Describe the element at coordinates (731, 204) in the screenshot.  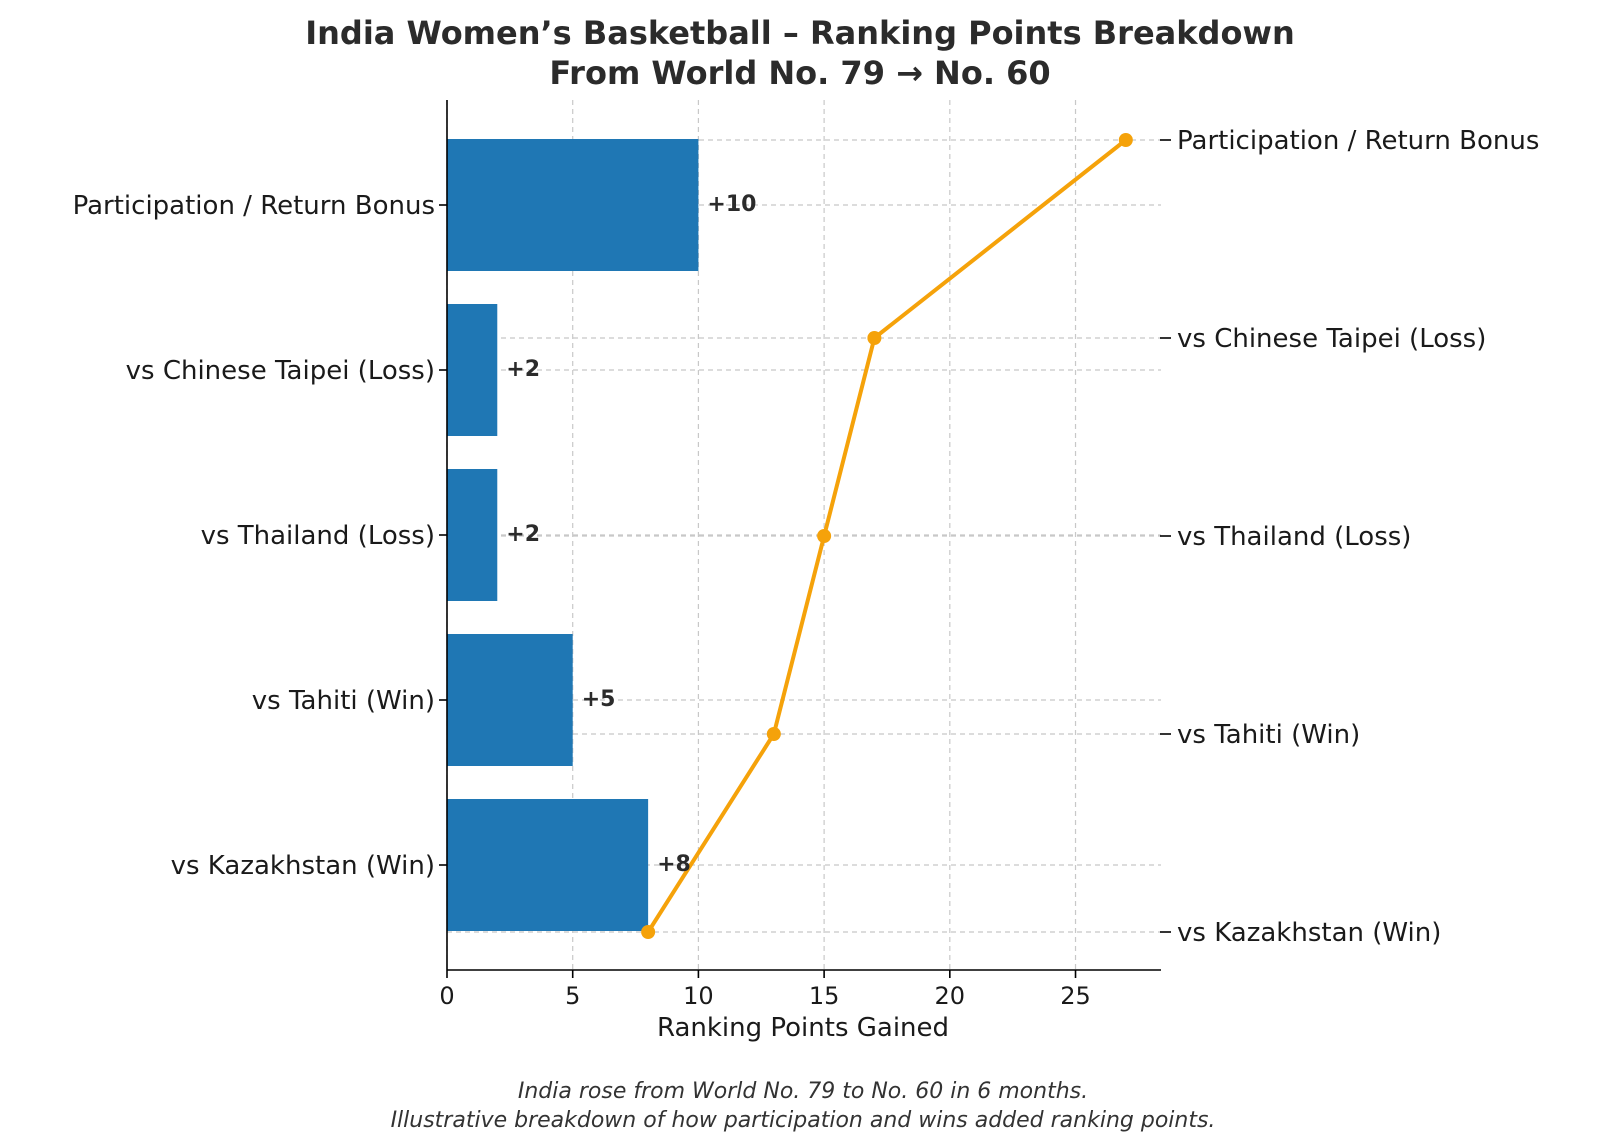
I see `bar-value-label: +10` at that location.